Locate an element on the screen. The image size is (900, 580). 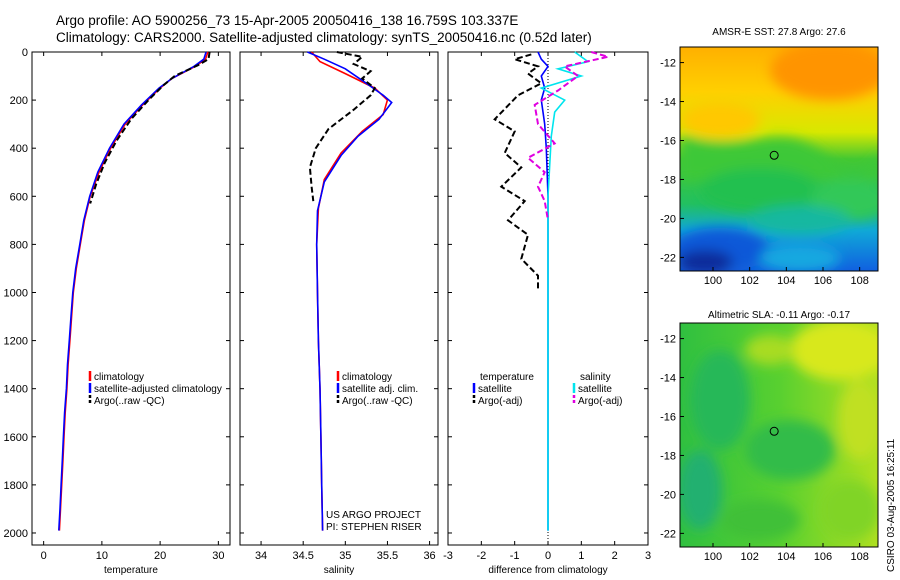
diff-legend-sal-satellite-label: satellite is located at coordinates (595, 389).